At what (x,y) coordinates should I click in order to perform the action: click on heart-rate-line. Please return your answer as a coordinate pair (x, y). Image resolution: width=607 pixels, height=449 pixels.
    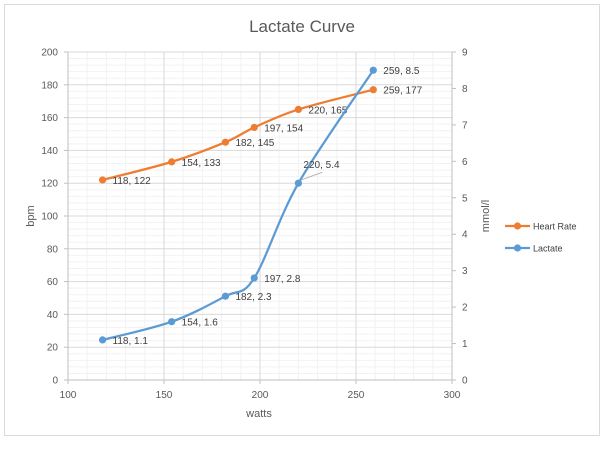
    Looking at the image, I should click on (238, 135).